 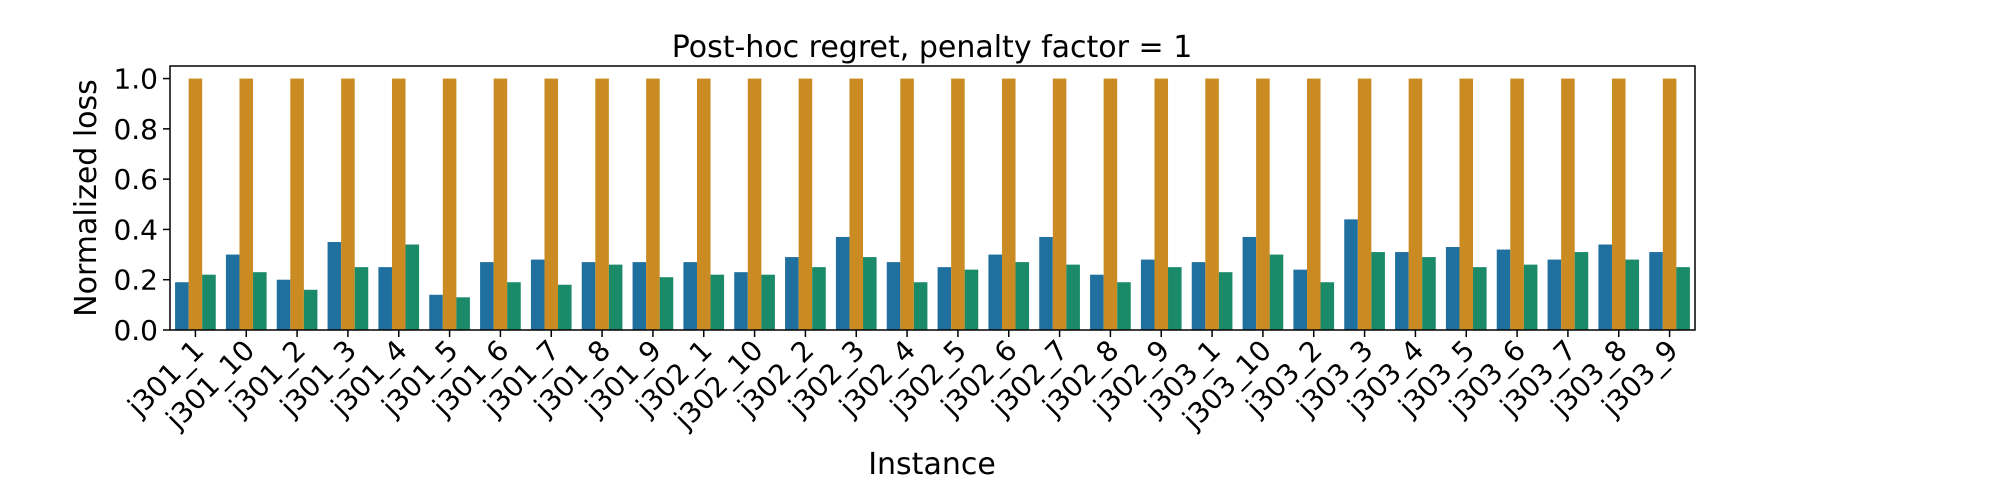 I want to click on chart-title: Post-hoc regret, penalty factor = 1, so click(x=932, y=47).